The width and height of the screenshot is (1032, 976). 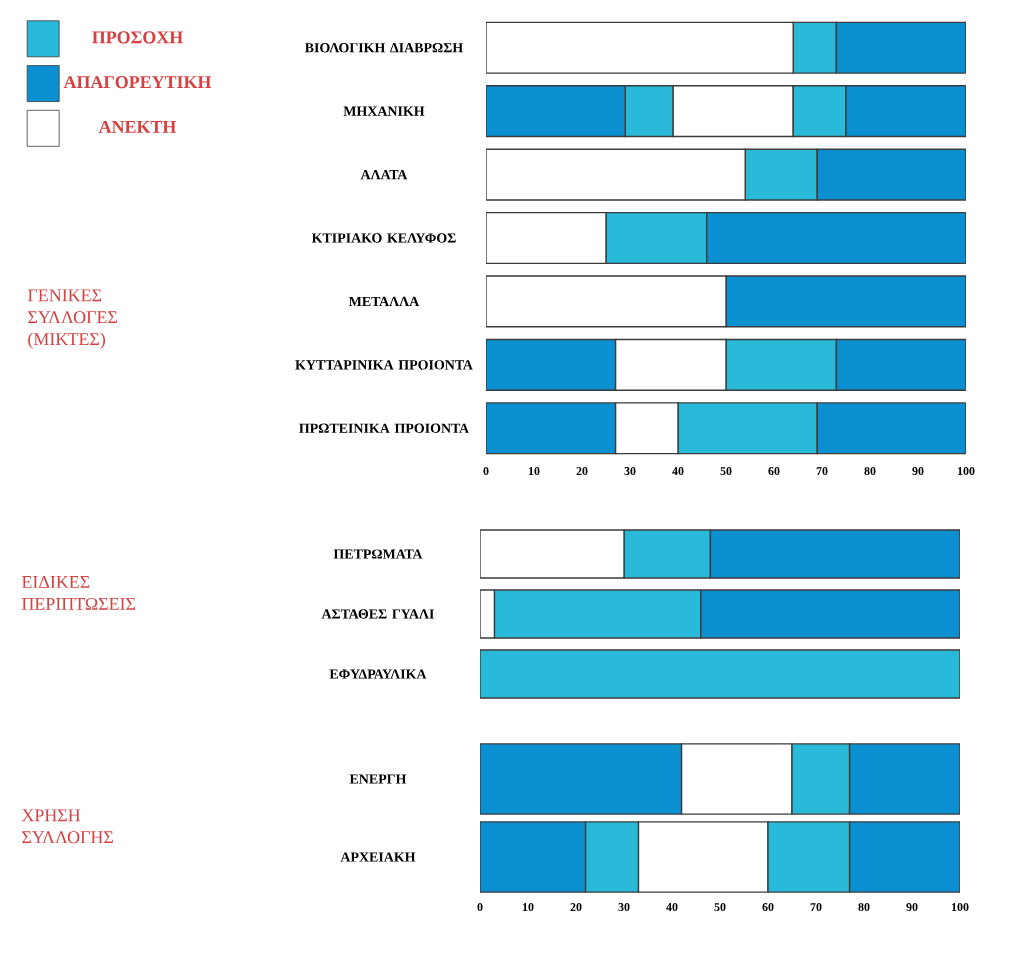 What do you see at coordinates (72, 319) in the screenshot?
I see `y-axis-title: ΓΕΝΙΚΕΣ ΣΥΛΛΟΓΕΣ (ΜΙΚΤΕΣ)` at bounding box center [72, 319].